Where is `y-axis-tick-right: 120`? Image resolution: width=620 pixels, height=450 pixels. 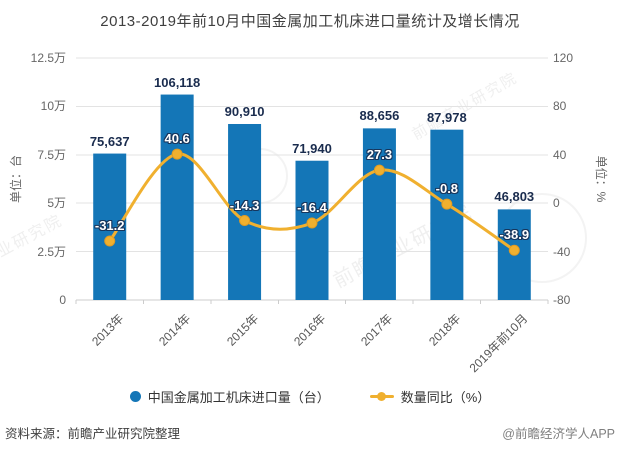
y-axis-tick-right: 120 is located at coordinates (563, 58).